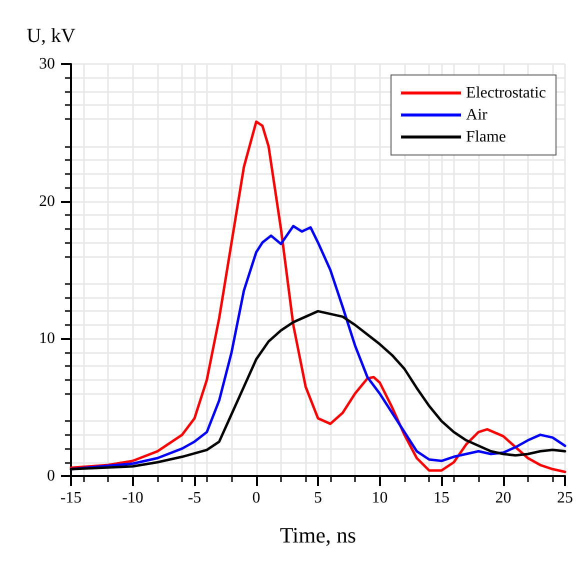 This screenshot has height=566, width=576. I want to click on y-axis-title: U, kV, so click(51, 36).